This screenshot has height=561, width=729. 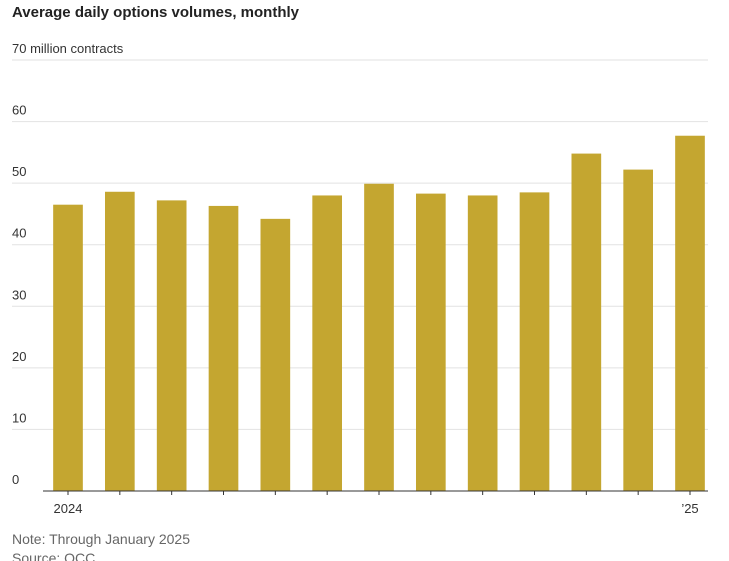 I want to click on y-tick-label: 0, so click(x=15, y=479).